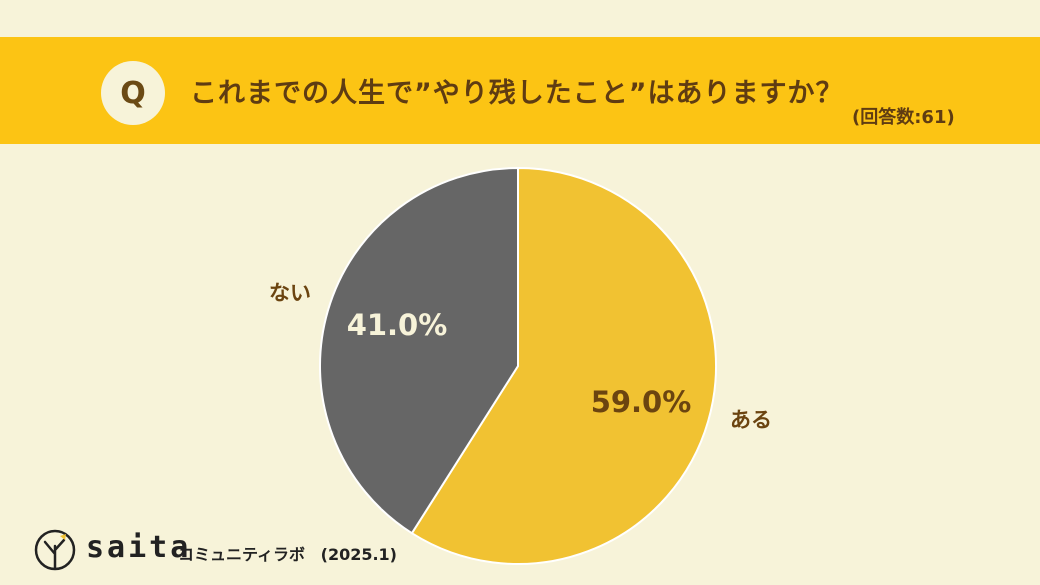 Image resolution: width=1040 pixels, height=585 pixels. What do you see at coordinates (419, 350) in the screenshot?
I see `pie-slice-no` at bounding box center [419, 350].